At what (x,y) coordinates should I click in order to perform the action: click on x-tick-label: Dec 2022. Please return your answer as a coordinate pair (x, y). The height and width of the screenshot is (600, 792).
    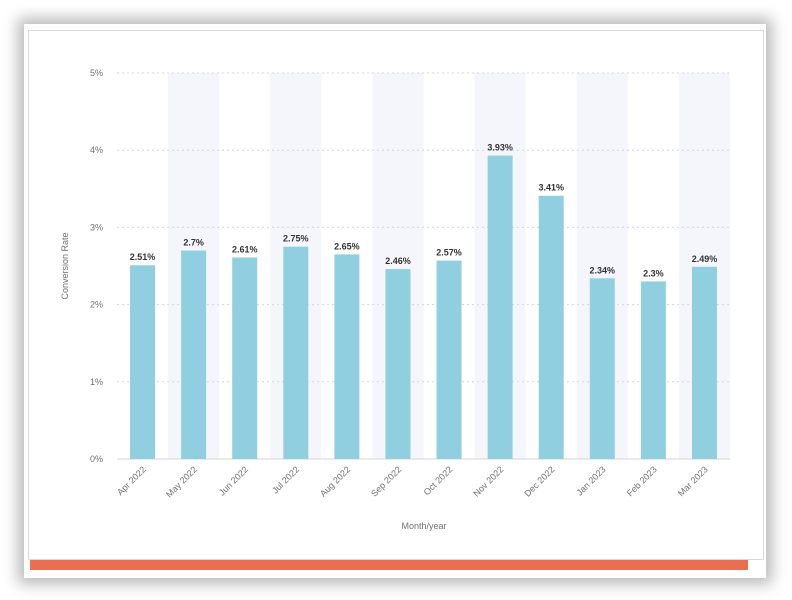
    Looking at the image, I should click on (539, 481).